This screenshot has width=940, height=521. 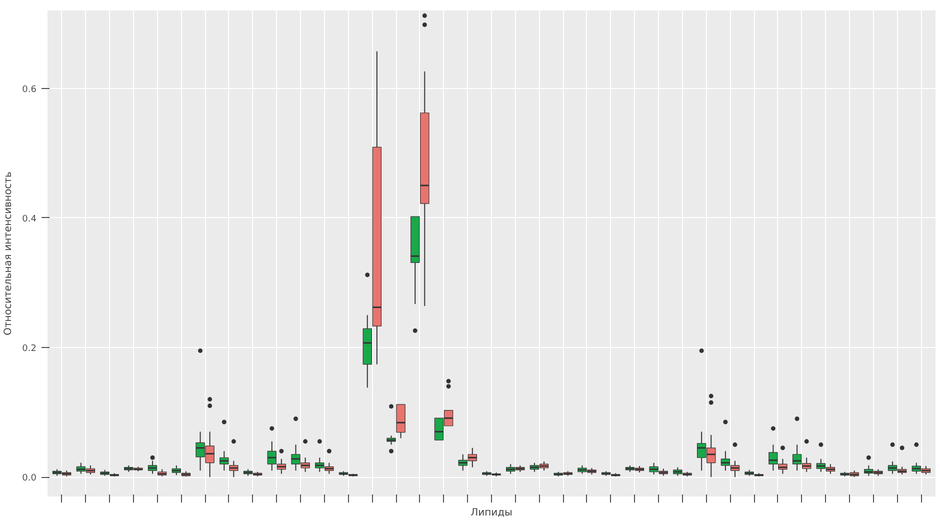 What do you see at coordinates (29, 219) in the screenshot?
I see `y-tick-label: 0.4` at bounding box center [29, 219].